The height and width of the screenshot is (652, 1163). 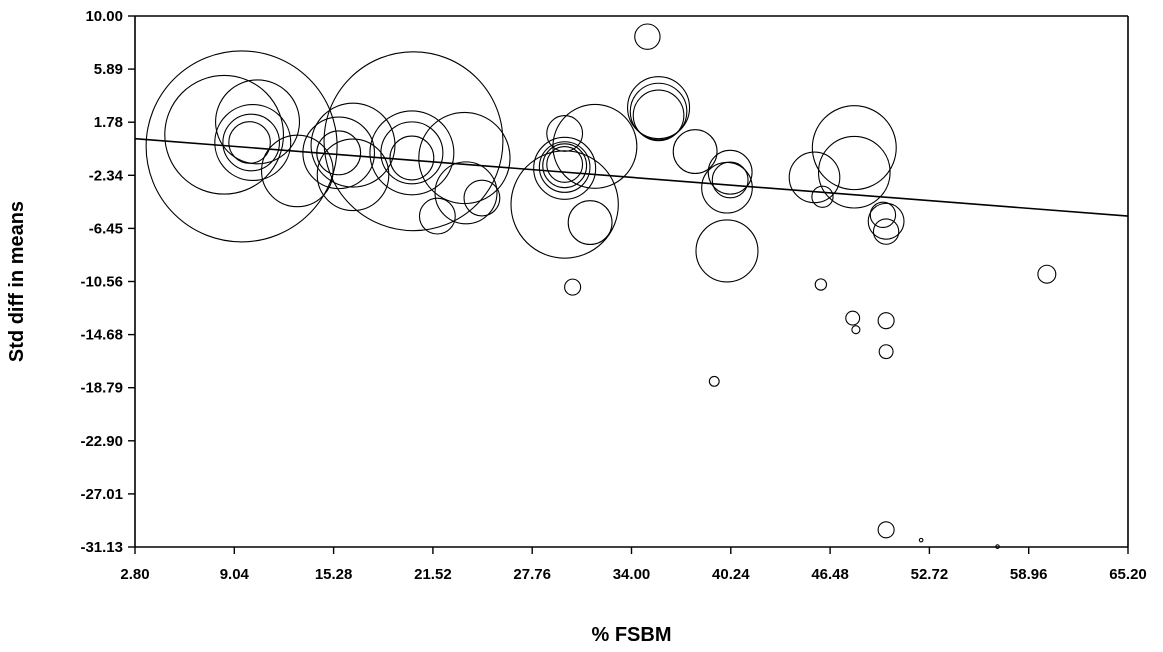 What do you see at coordinates (1128, 574) in the screenshot?
I see `x-tick-label: 65.20` at bounding box center [1128, 574].